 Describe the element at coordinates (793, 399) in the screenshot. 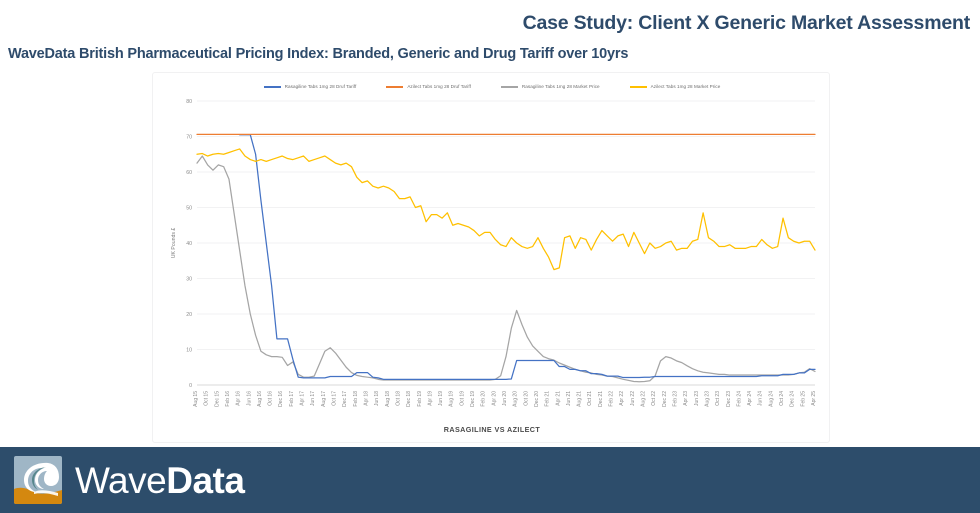

I see `x-tick-label: Dec 24` at that location.